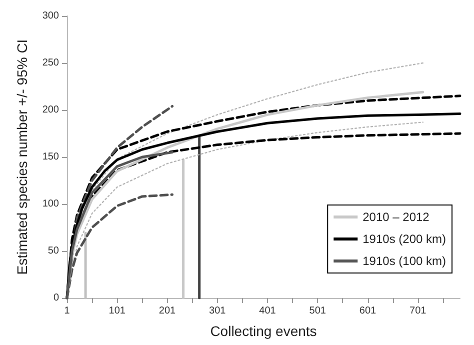 The image size is (474, 345). What do you see at coordinates (51, 110) in the screenshot?
I see `y-tick-label: 200` at bounding box center [51, 110].